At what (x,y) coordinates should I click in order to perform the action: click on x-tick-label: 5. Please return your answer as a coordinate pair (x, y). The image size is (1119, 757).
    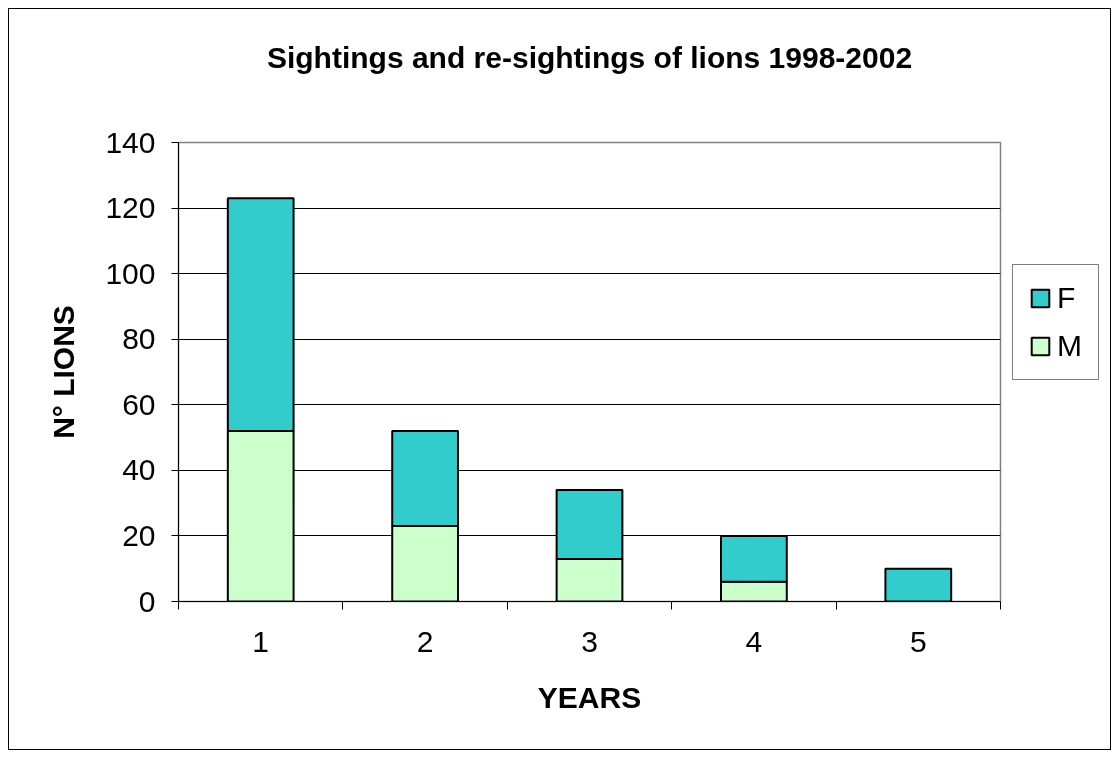
    Looking at the image, I should click on (918, 641).